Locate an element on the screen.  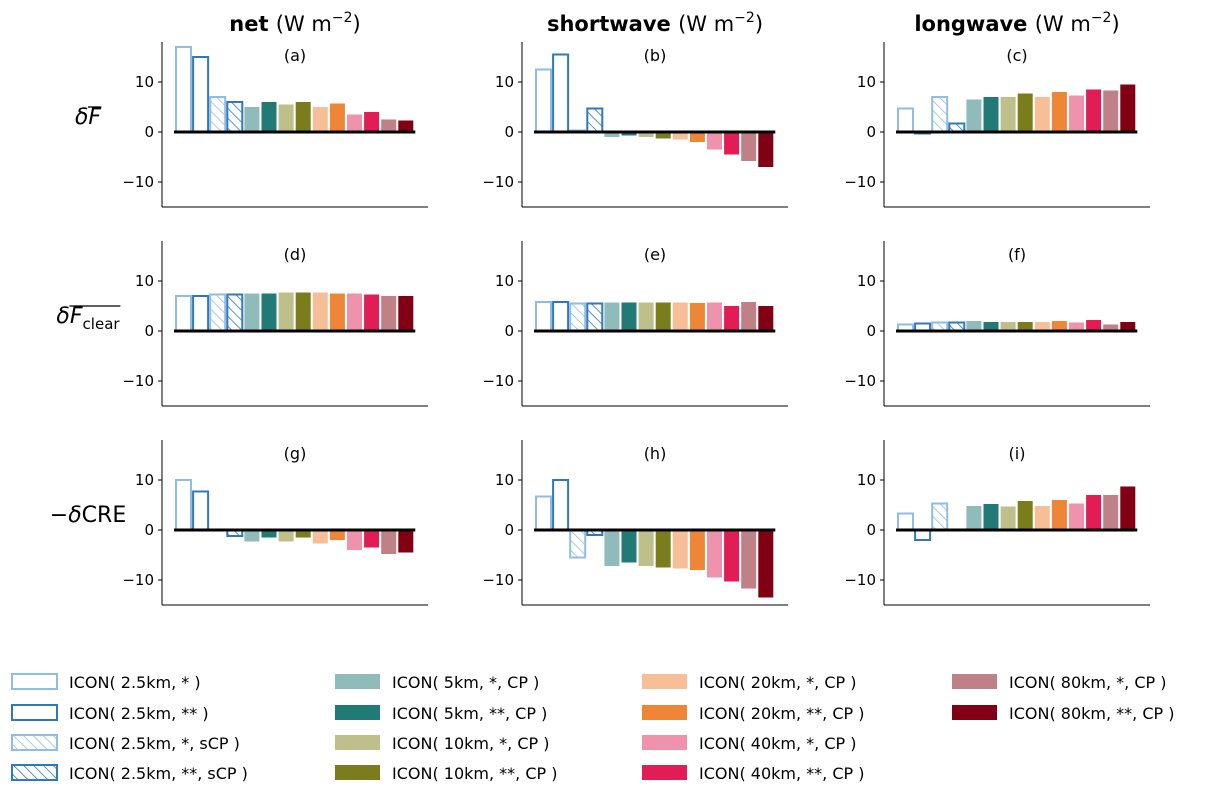
legend-item: ICON( 80km, *, CP ) is located at coordinates (1059, 682).